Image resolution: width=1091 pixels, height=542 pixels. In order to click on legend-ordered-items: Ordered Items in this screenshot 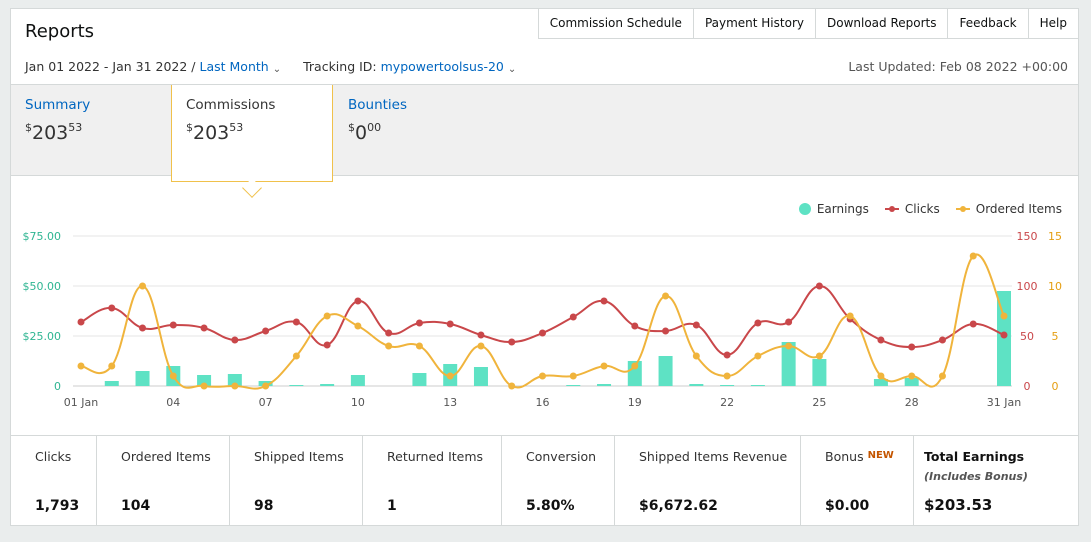, I will do `click(1008, 209)`.